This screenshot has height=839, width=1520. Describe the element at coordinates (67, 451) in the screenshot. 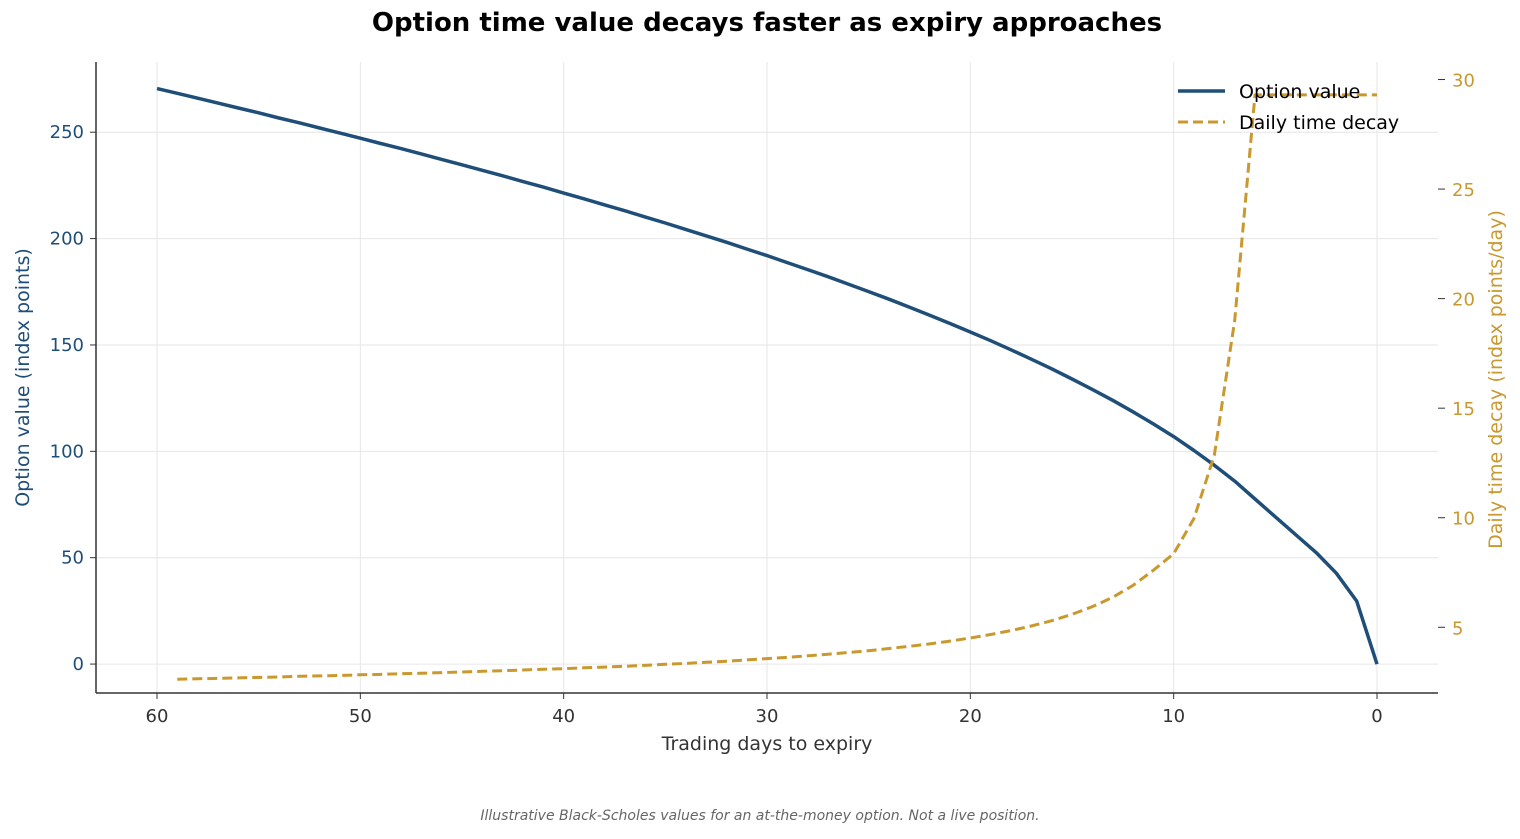

I see `y-left-tick-label: 100` at that location.